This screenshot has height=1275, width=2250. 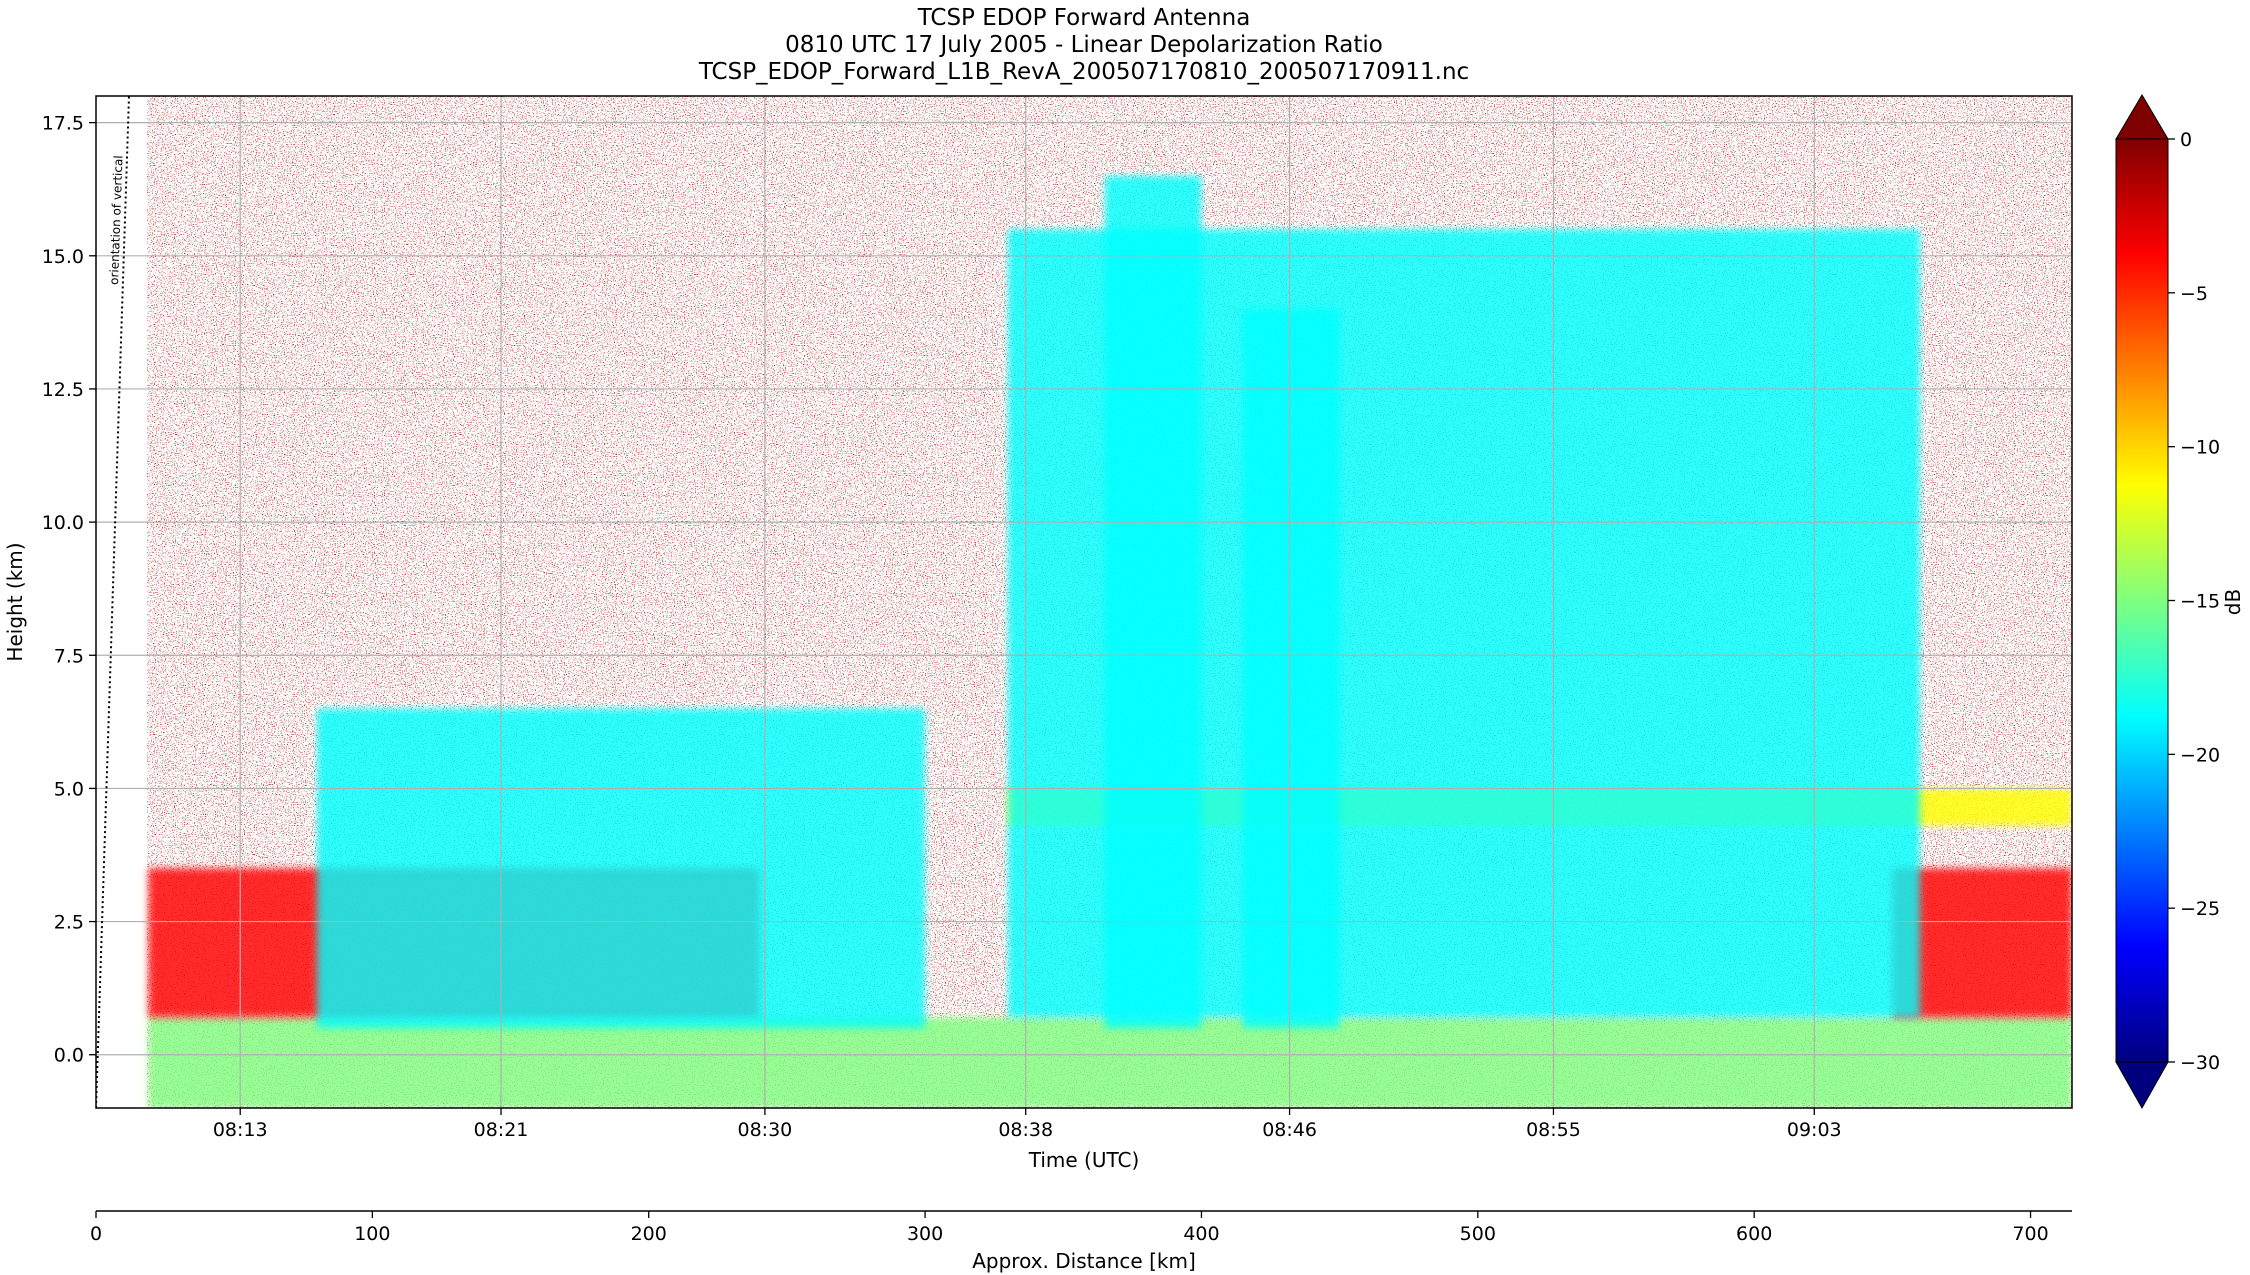 I want to click on distance-tick-label: 300, so click(x=925, y=1234).